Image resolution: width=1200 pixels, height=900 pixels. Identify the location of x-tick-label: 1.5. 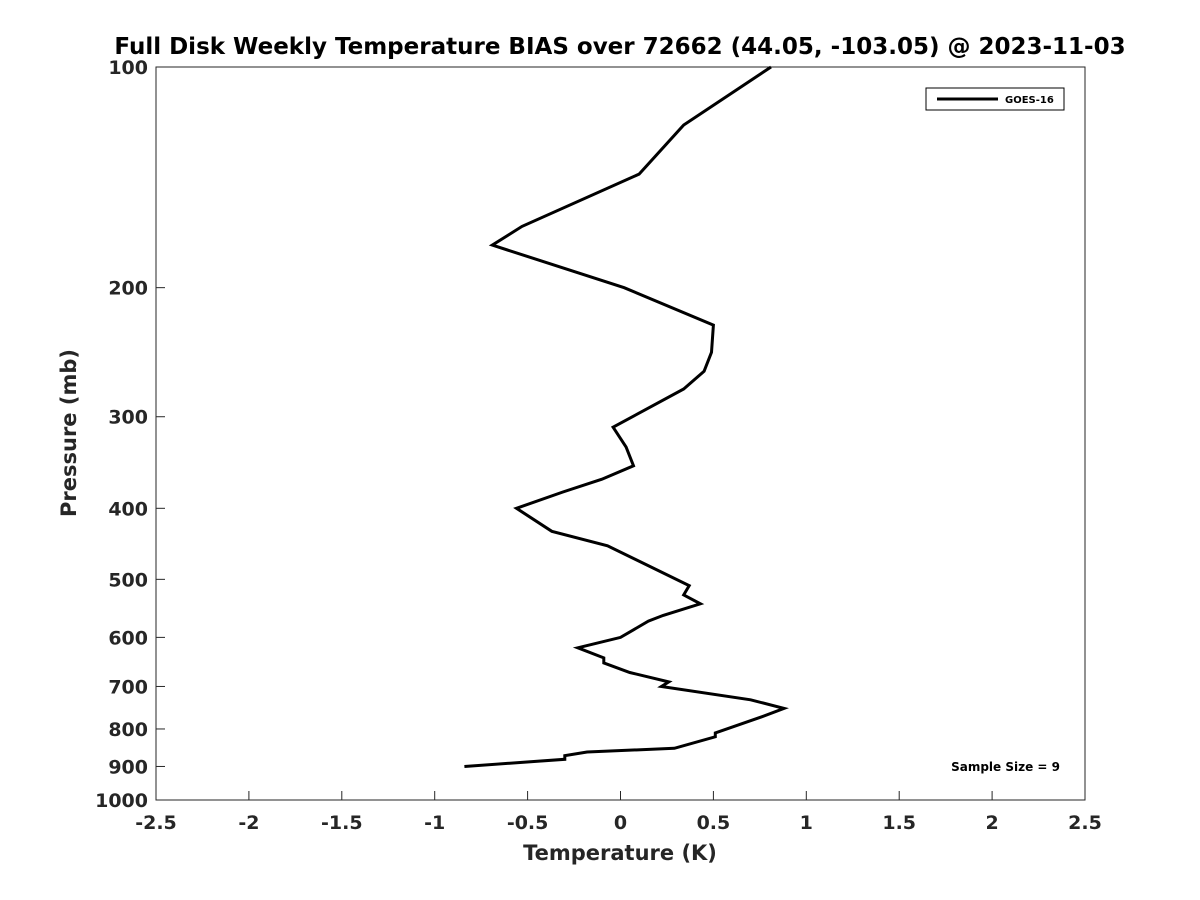
(899, 823).